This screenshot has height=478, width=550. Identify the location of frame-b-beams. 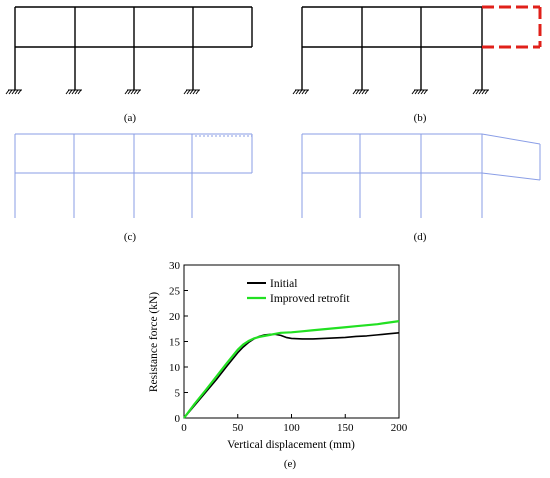
(391, 27).